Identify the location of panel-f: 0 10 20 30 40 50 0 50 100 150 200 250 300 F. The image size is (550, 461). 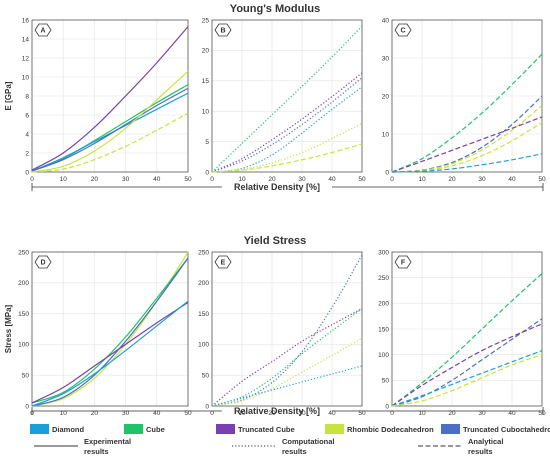
(462, 333).